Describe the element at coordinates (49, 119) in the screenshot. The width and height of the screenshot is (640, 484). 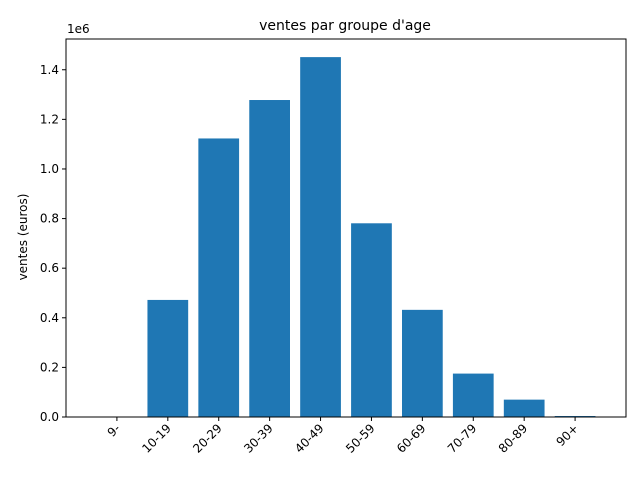
I see `y-tick-label: 1.2` at that location.